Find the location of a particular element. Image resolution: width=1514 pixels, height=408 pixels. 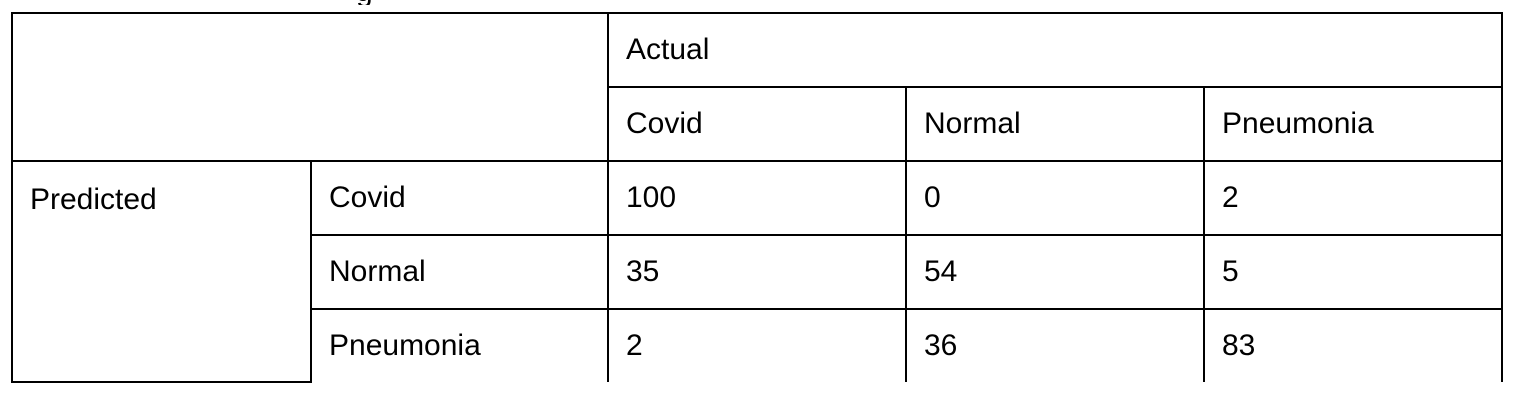

row-header-pneumonia: Pneumonia is located at coordinates (459, 345).